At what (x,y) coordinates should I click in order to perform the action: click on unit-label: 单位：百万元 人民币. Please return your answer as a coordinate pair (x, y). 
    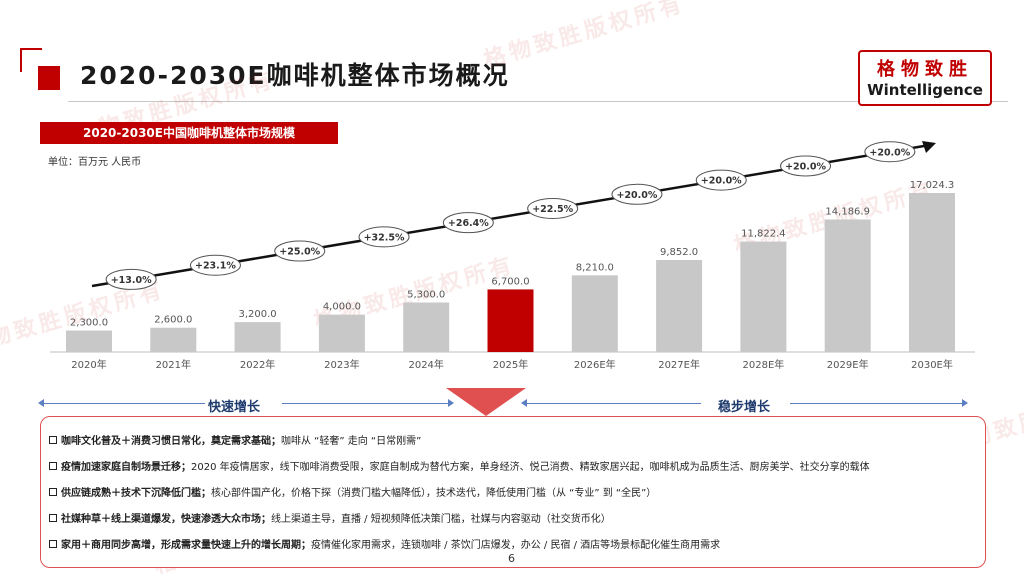
    Looking at the image, I should click on (95, 162).